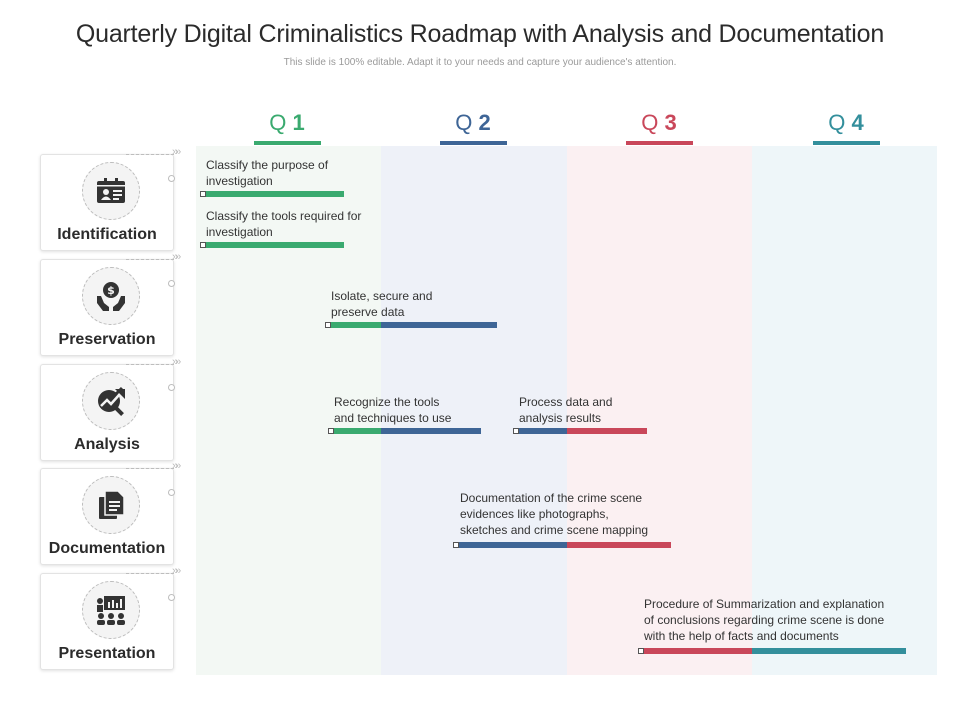 The height and width of the screenshot is (720, 960). I want to click on quarter-label-q4: Q 4, so click(846, 122).